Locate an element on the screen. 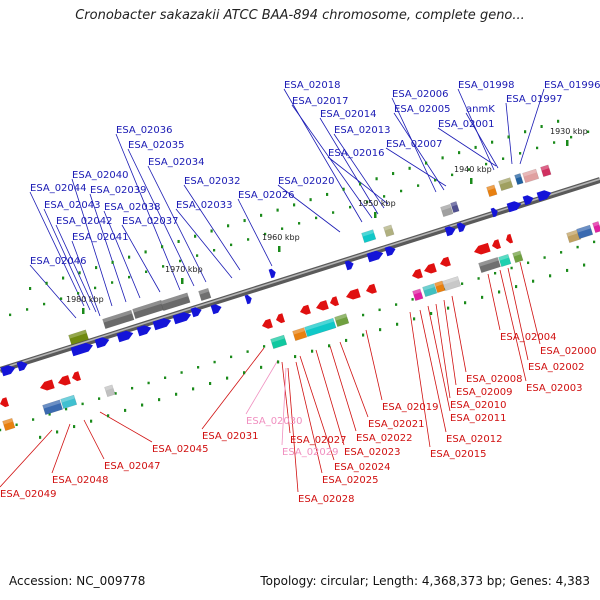  reverse-gene-label: ESA_02027 is located at coordinates (318, 440).